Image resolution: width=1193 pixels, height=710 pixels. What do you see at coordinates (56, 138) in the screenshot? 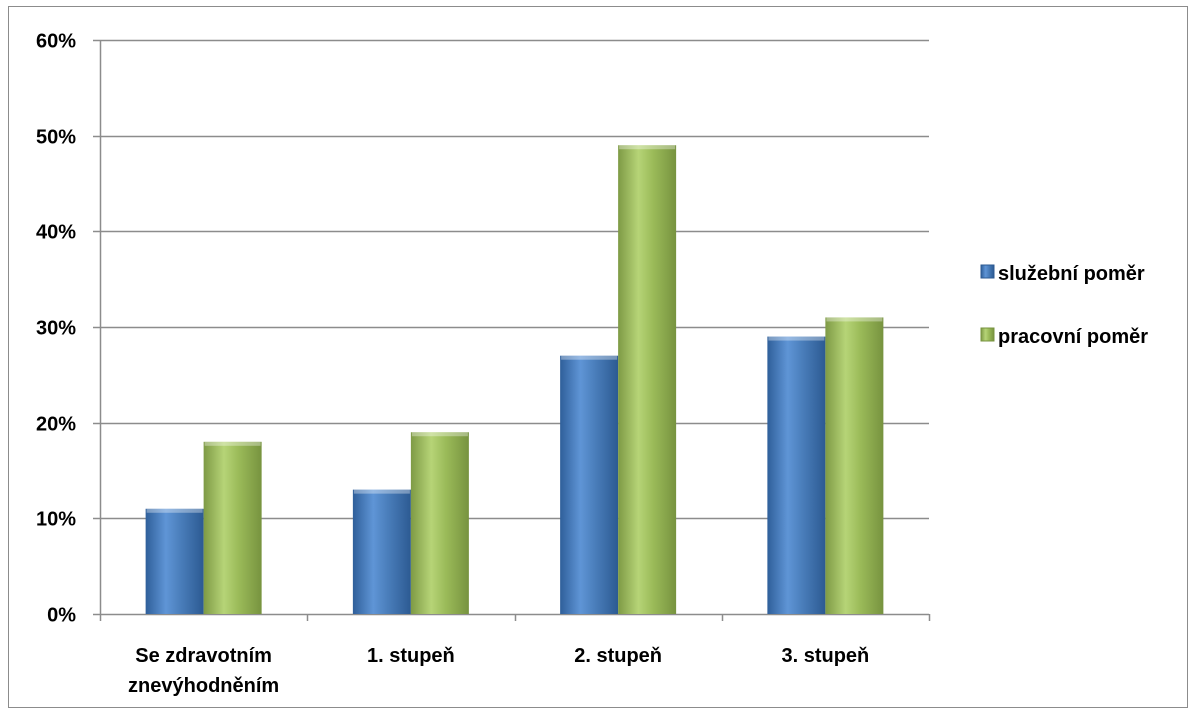
I see `y-tick-label: 50%` at bounding box center [56, 138].